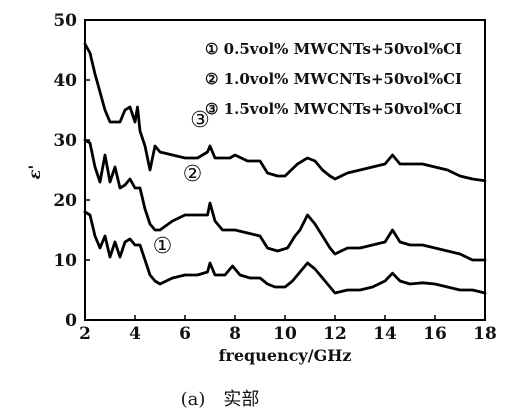 The width and height of the screenshot is (514, 419). I want to click on y-tick-label: 20, so click(65, 201).